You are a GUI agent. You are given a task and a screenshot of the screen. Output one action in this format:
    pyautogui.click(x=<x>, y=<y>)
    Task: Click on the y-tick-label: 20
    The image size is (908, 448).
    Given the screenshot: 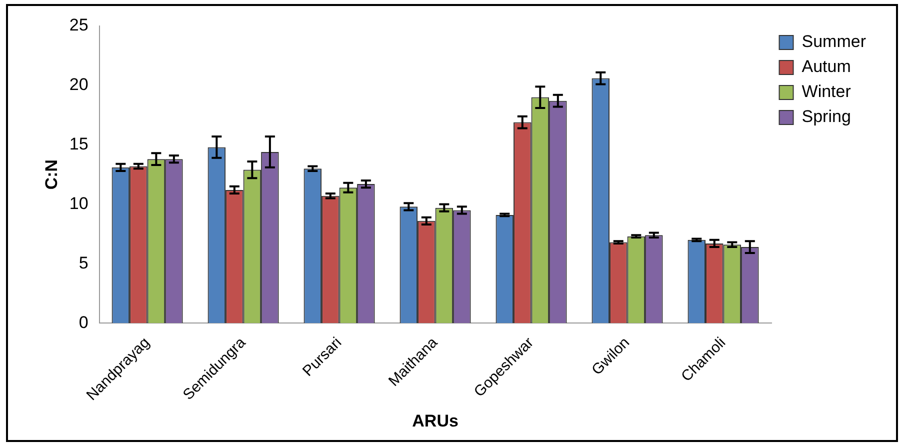 What is the action you would take?
    pyautogui.click(x=78, y=84)
    